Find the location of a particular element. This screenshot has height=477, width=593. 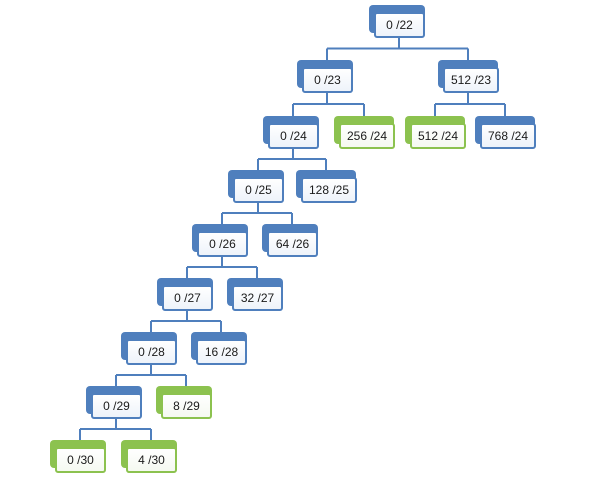

node-0-27: 0 /27 is located at coordinates (187, 294).